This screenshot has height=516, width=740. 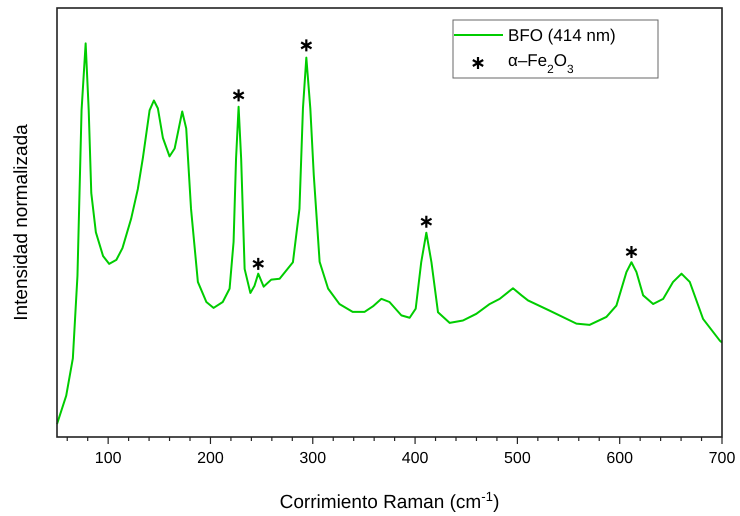 I want to click on x-tick-label: 700, so click(x=722, y=458).